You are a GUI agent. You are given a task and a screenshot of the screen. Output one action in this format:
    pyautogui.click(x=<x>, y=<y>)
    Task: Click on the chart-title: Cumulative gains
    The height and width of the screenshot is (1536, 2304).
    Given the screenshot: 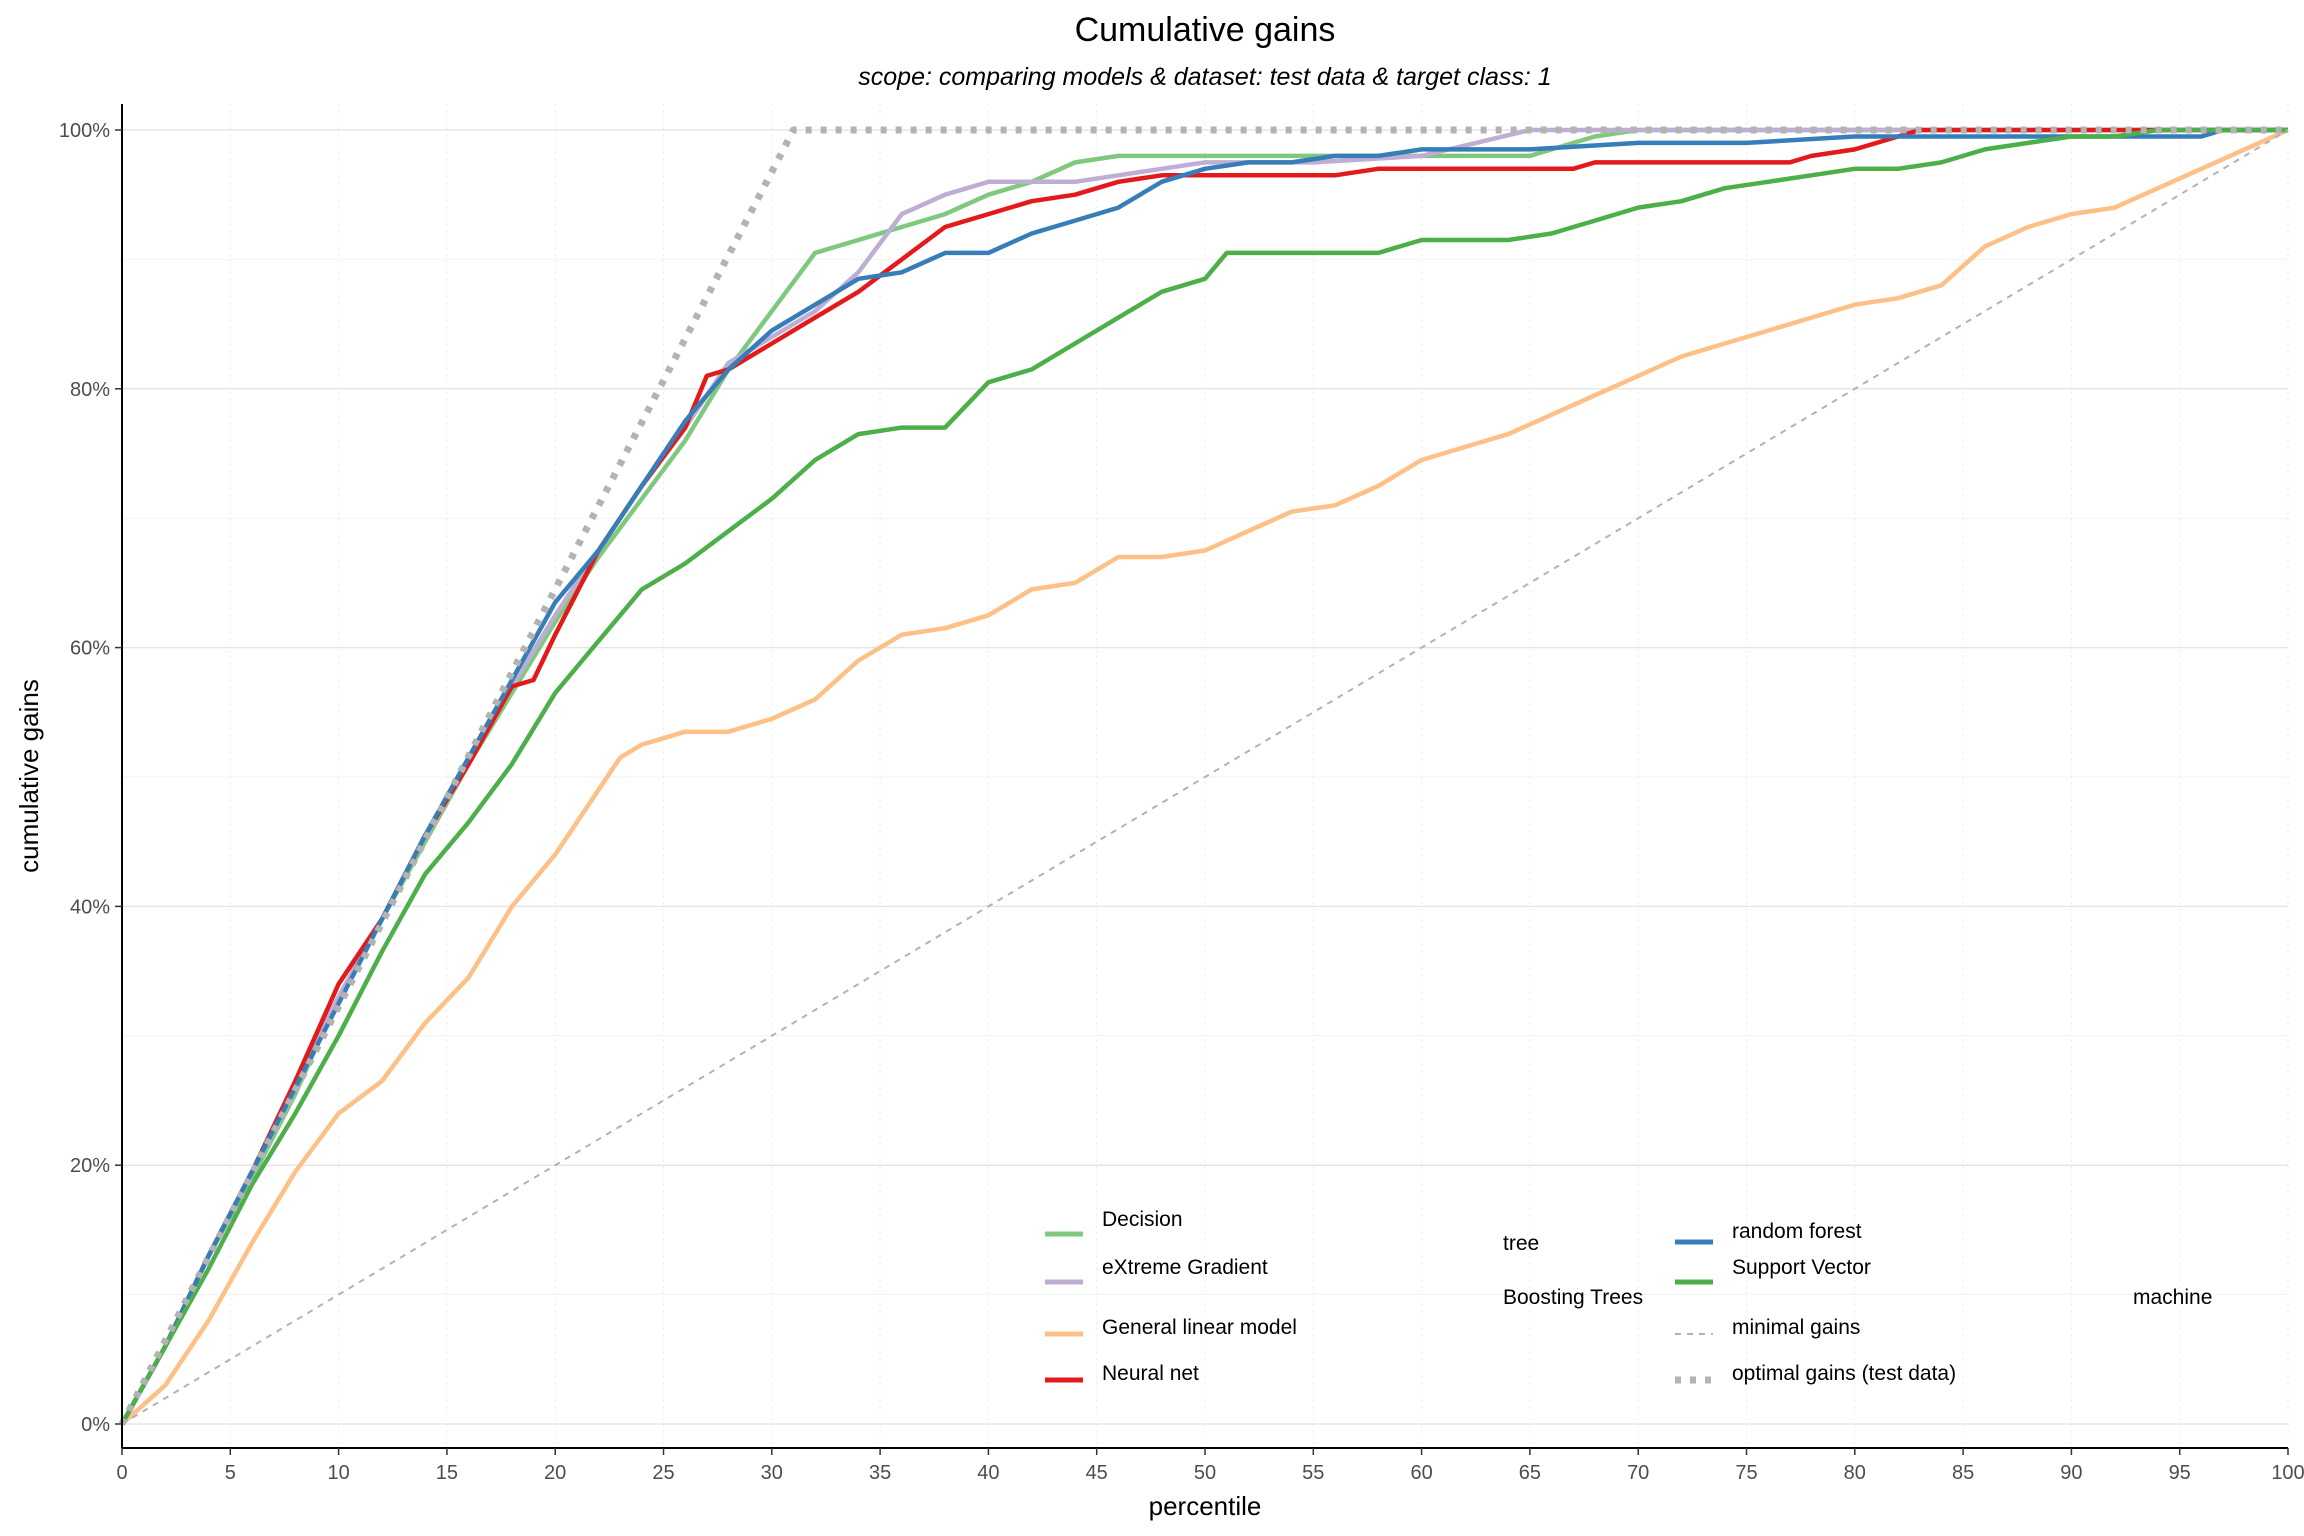 What is the action you would take?
    pyautogui.click(x=1205, y=30)
    